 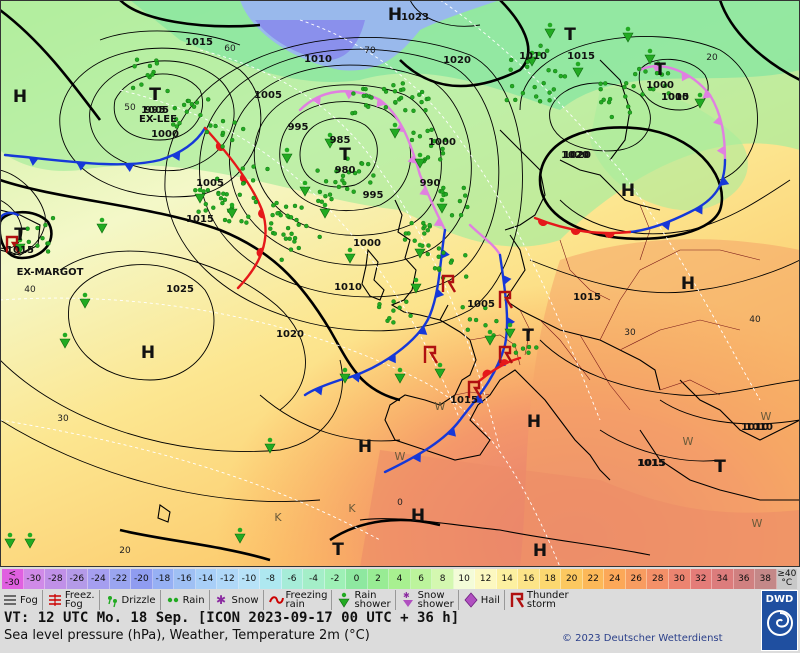 What do you see at coordinates (723, 579) in the screenshot?
I see `scale-cell: 34` at bounding box center [723, 579].